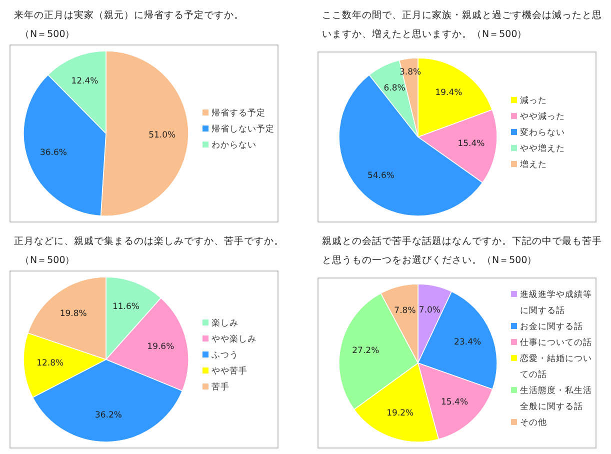 The image size is (611, 454). Describe the element at coordinates (533, 100) in the screenshot. I see `legend-label: 減った` at that location.